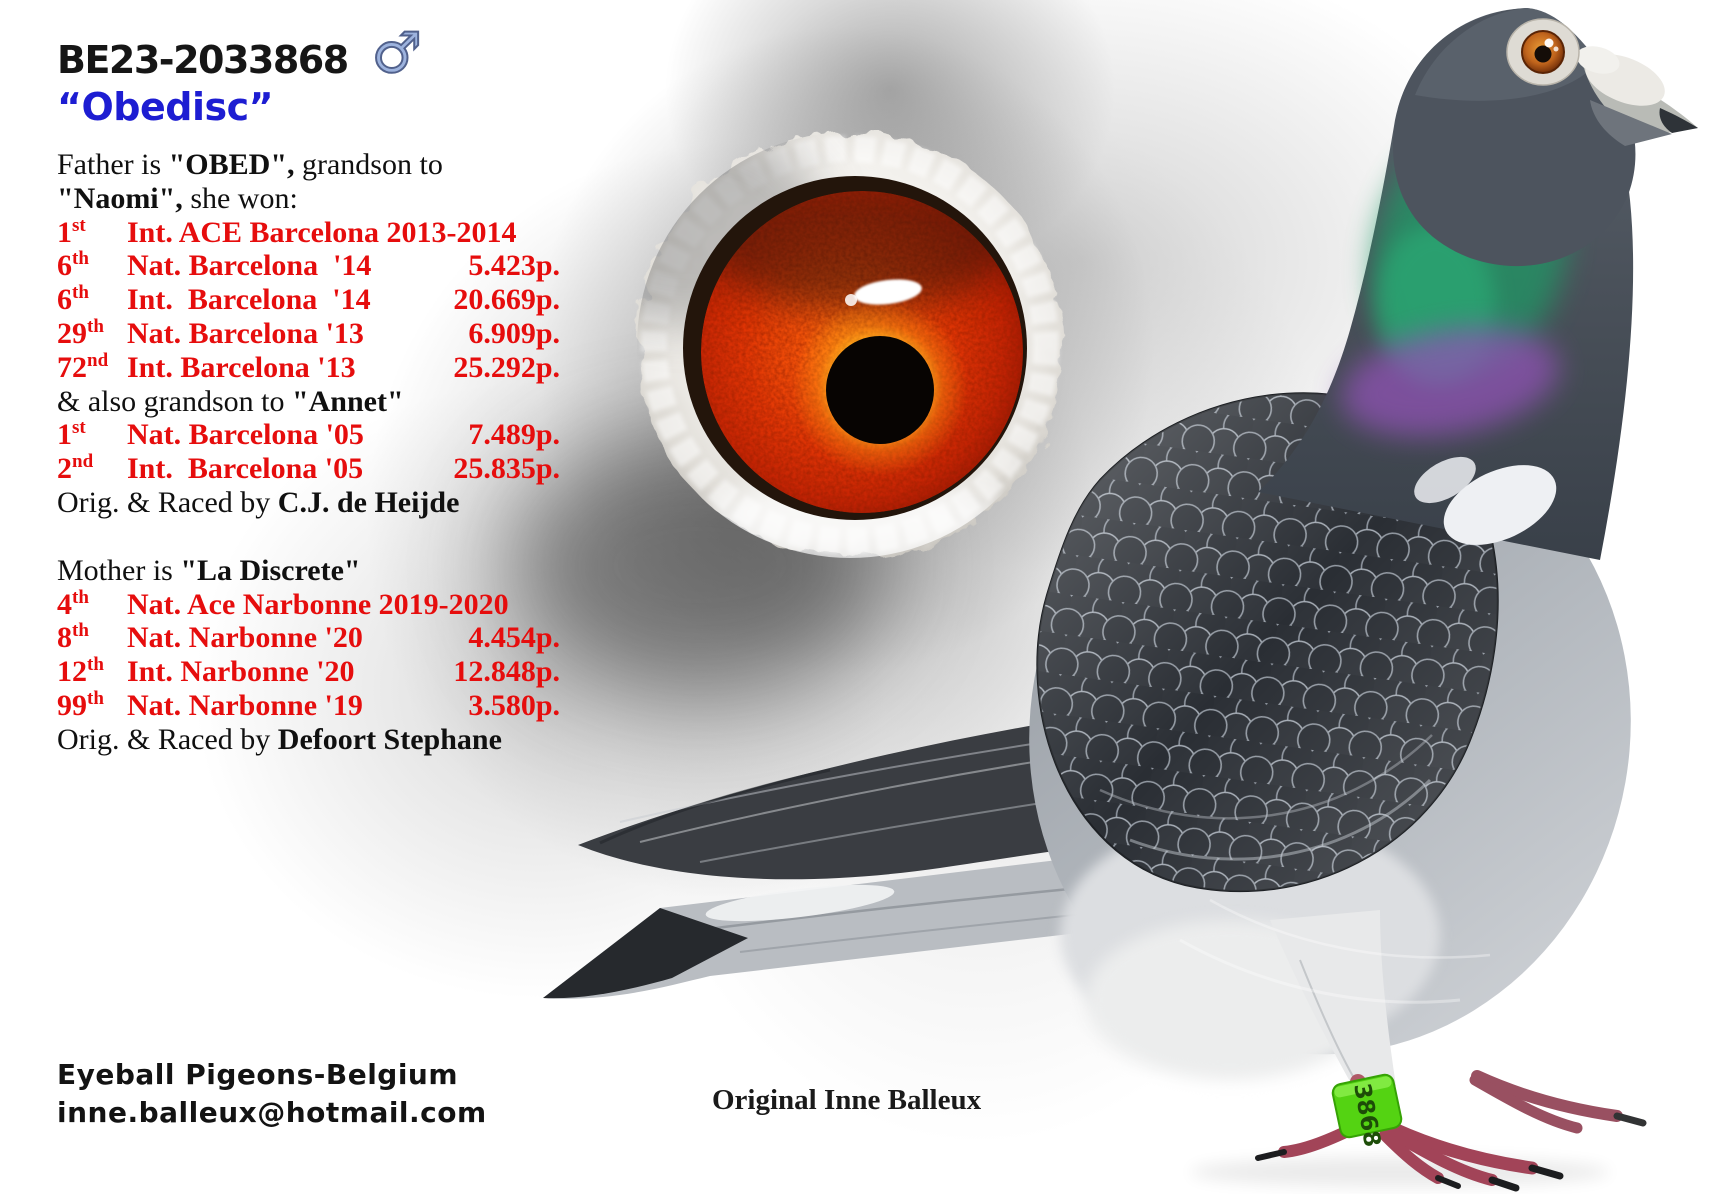 This screenshot has width=1720, height=1194. I want to click on mother-intro-line: Mother is "La Discrete", so click(209, 570).